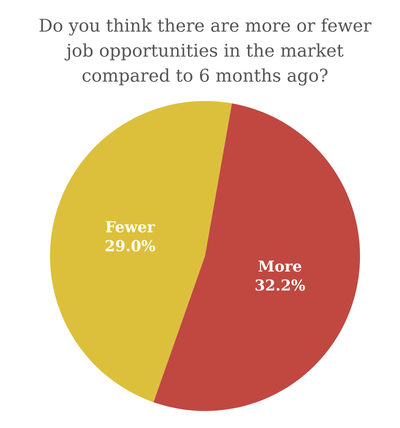 Image resolution: width=400 pixels, height=428 pixels. I want to click on data-label: 32.2%, so click(280, 285).